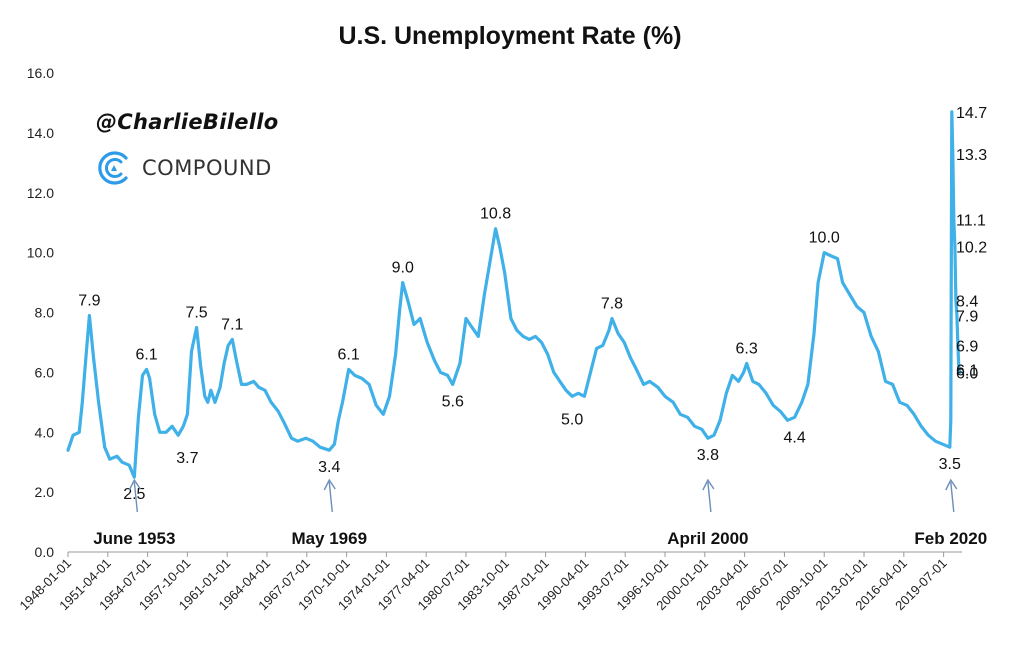  Describe the element at coordinates (950, 464) in the screenshot. I see `data-label: 3.5` at that location.